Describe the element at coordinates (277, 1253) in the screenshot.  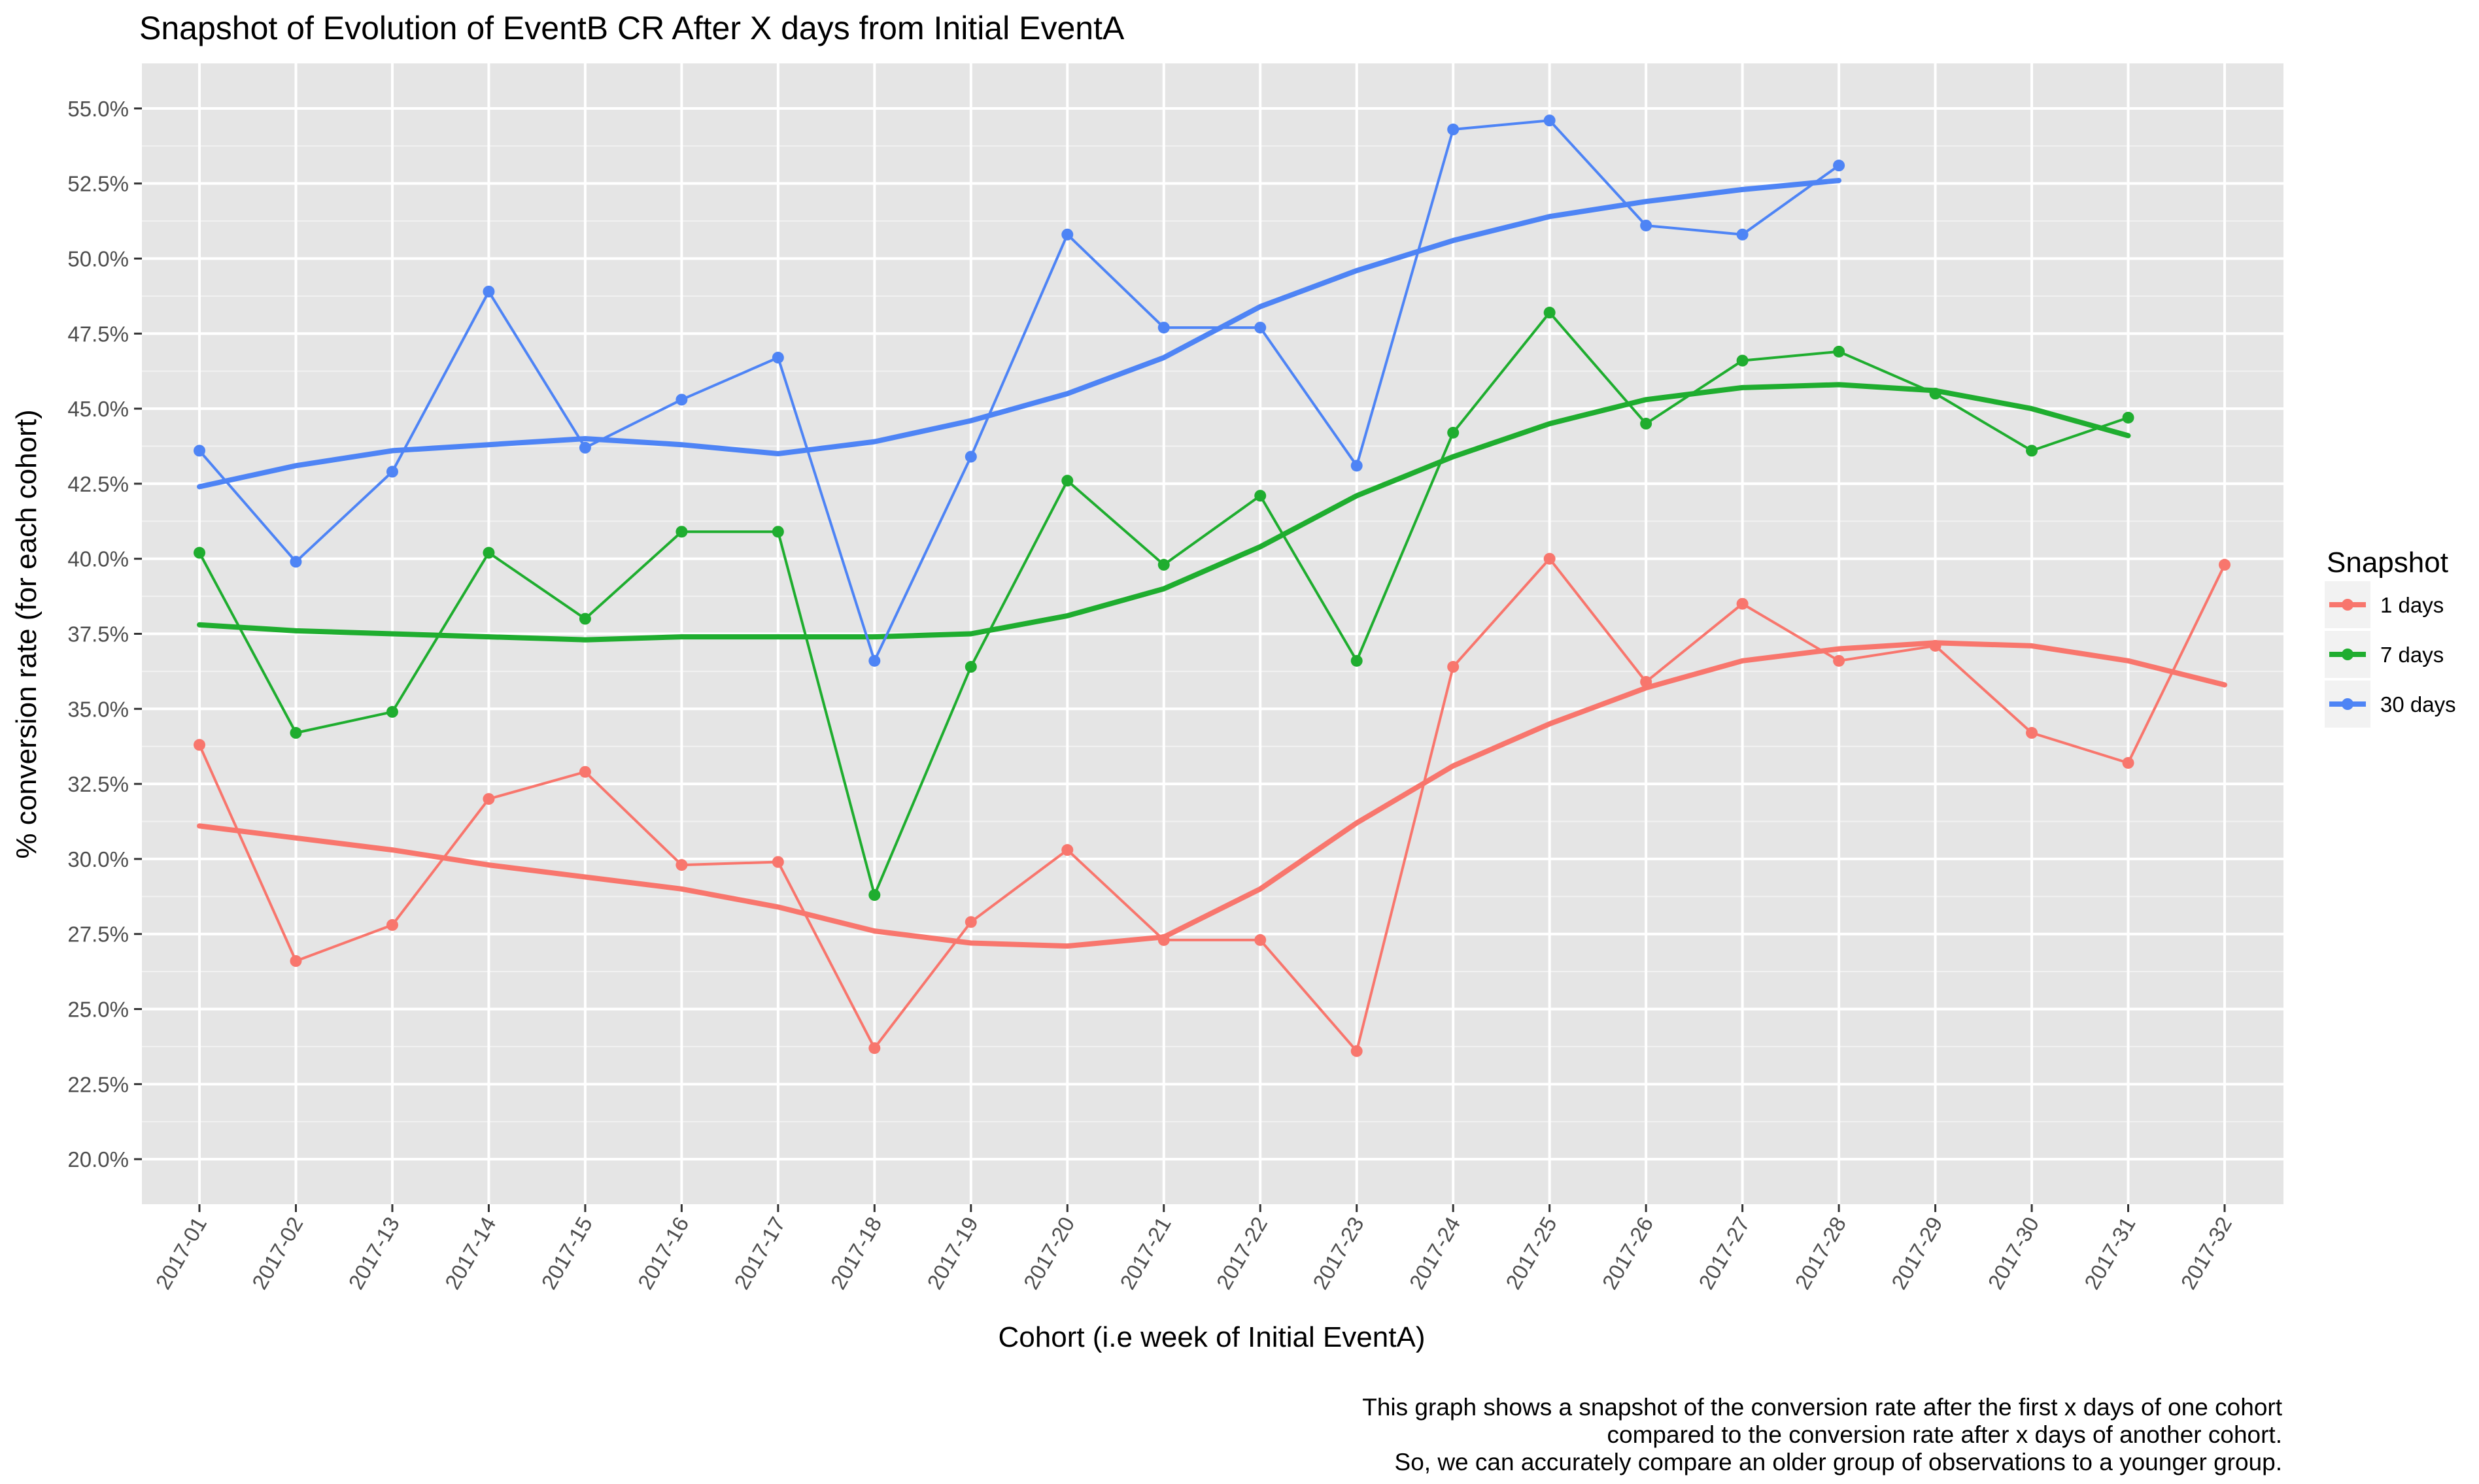
I see `x-tick-label: 2017-02` at that location.